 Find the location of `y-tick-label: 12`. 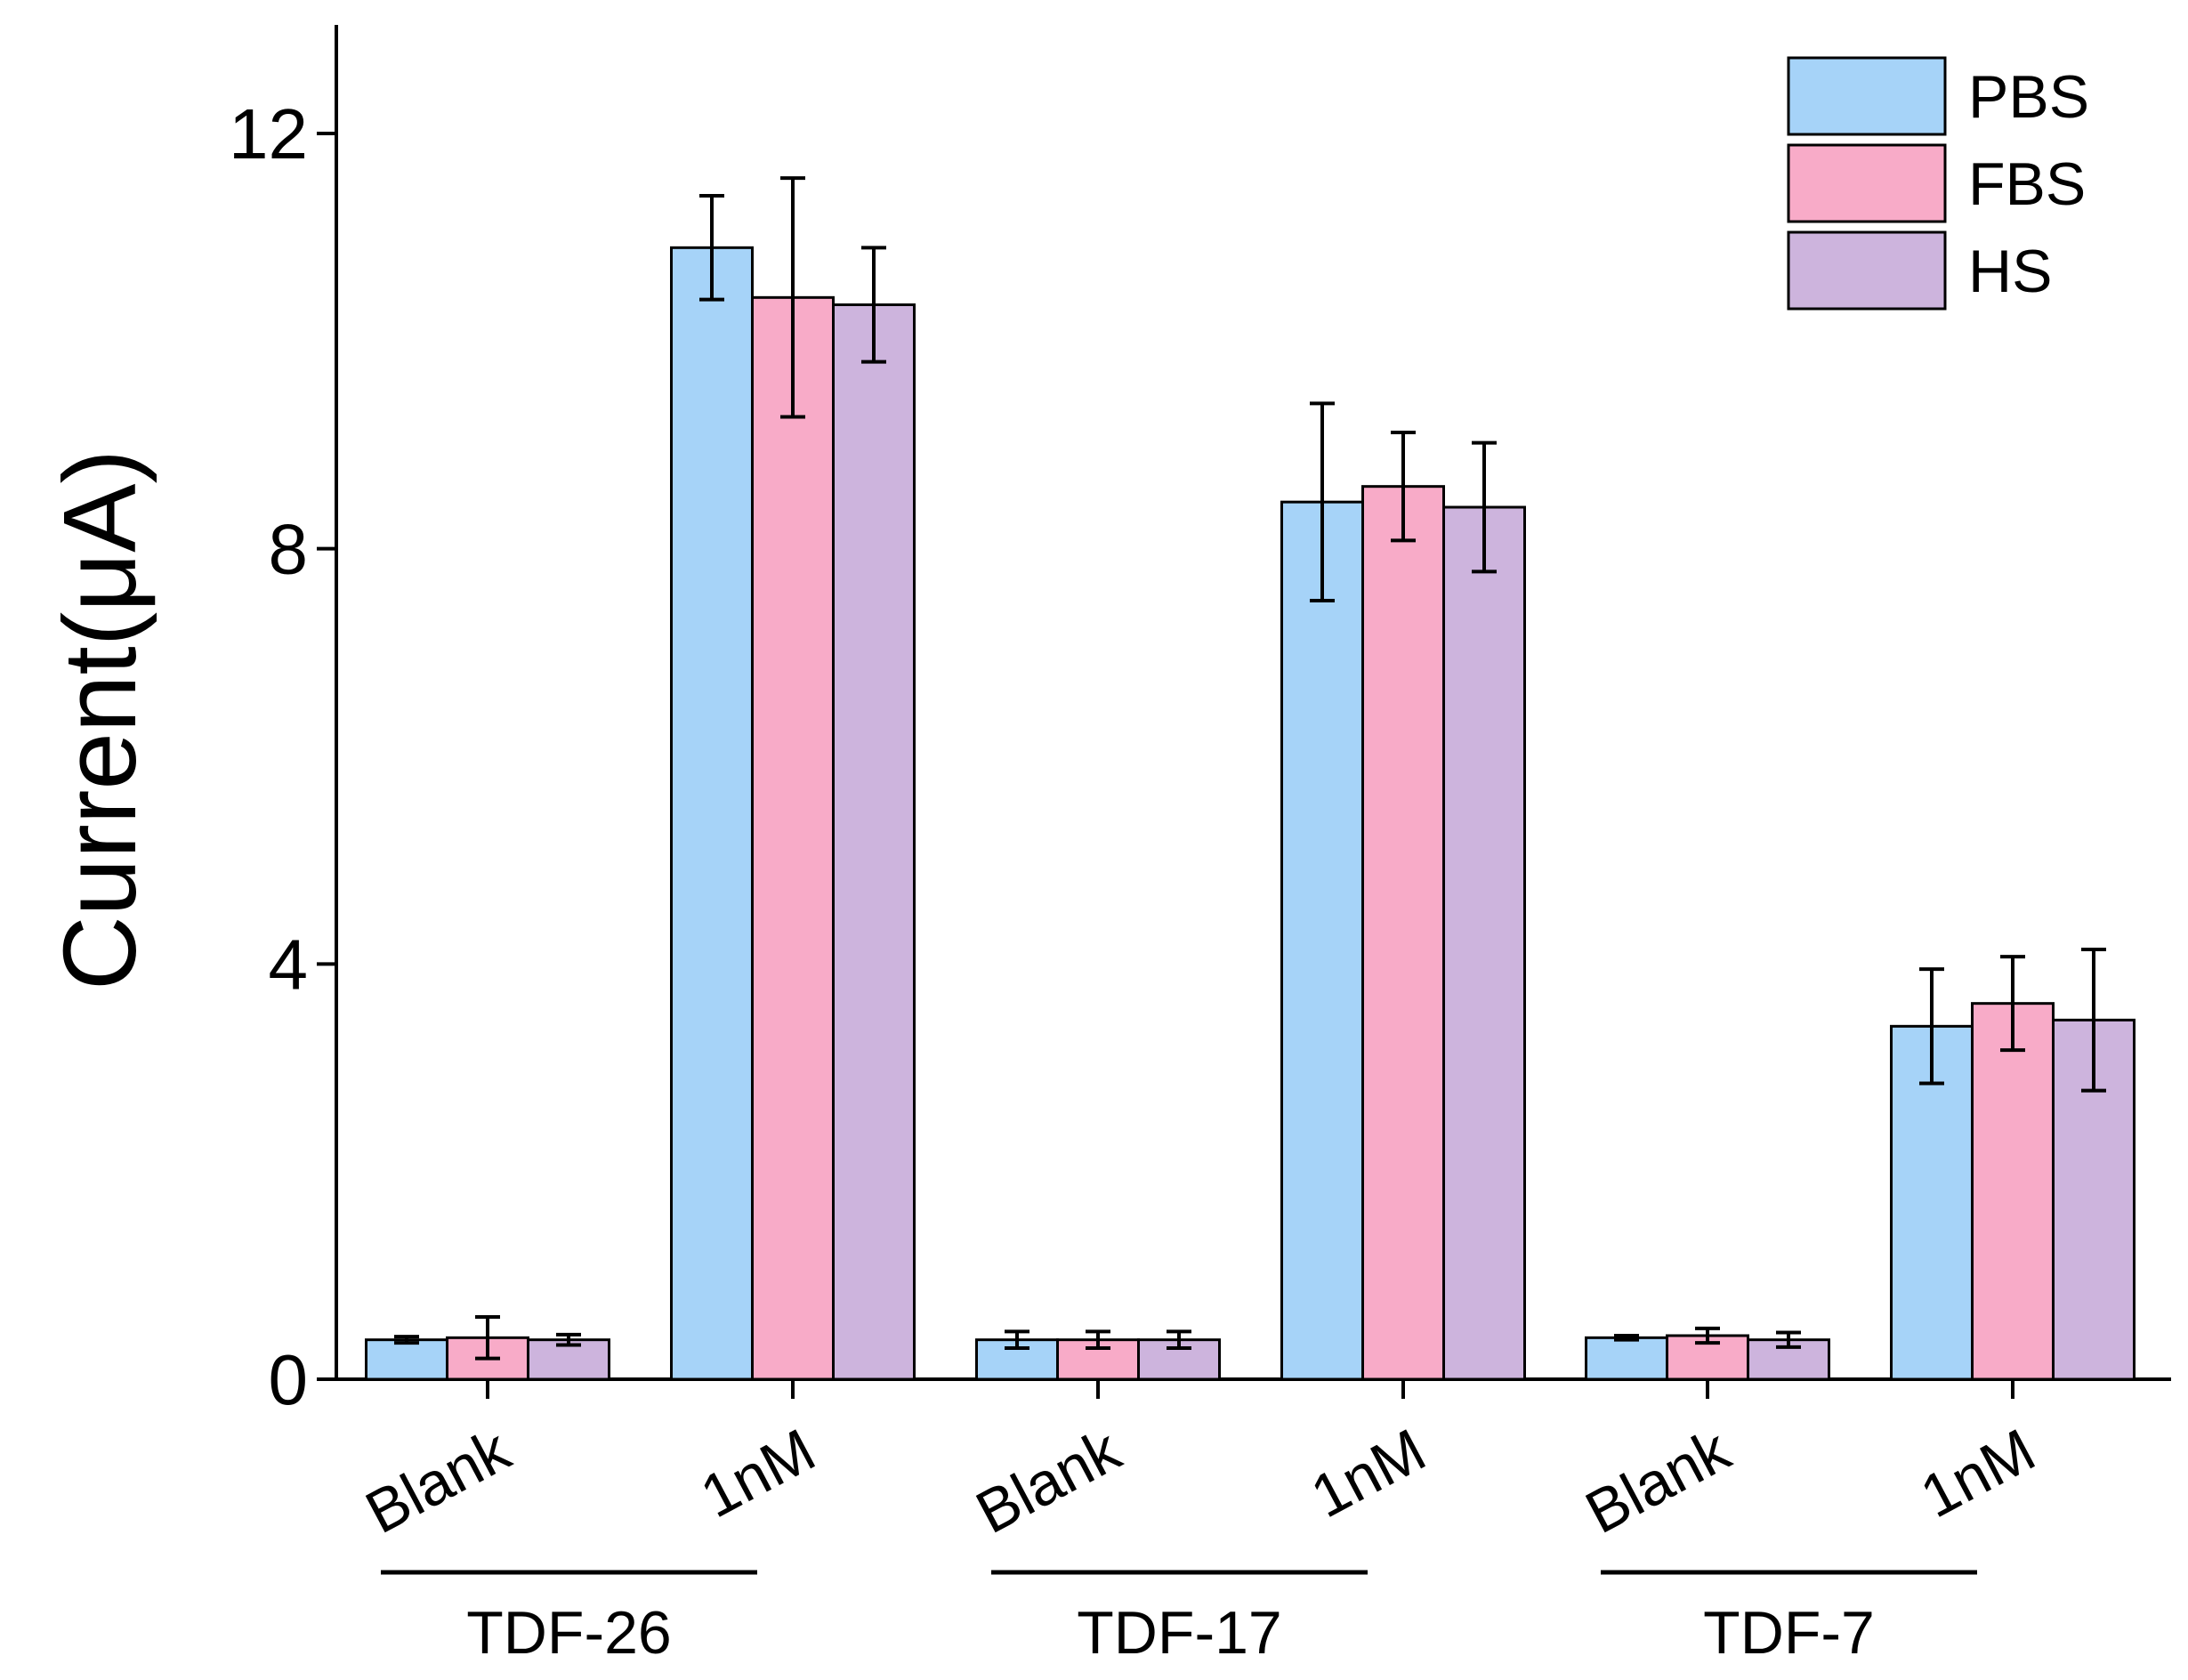

y-tick-label: 12 is located at coordinates (268, 134).